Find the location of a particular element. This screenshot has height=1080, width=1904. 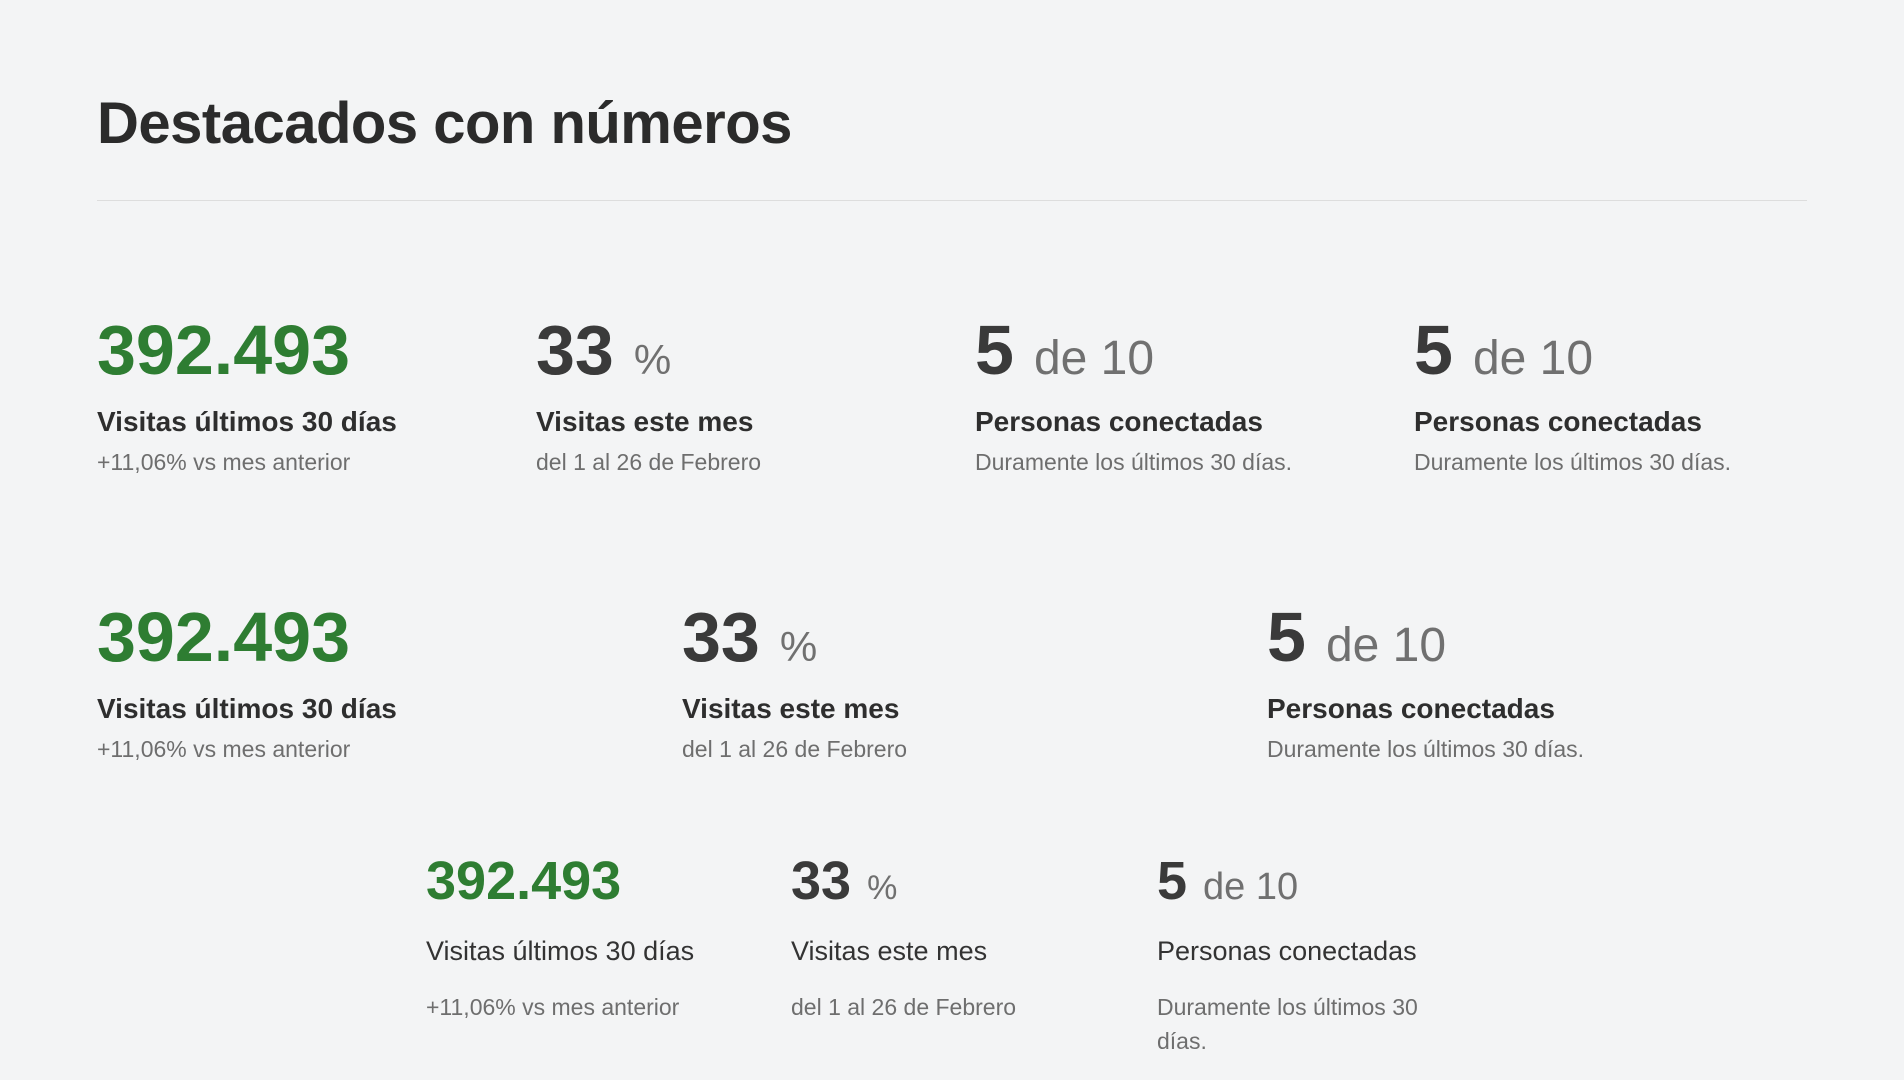

page-title: Destacados con números is located at coordinates (444, 123).